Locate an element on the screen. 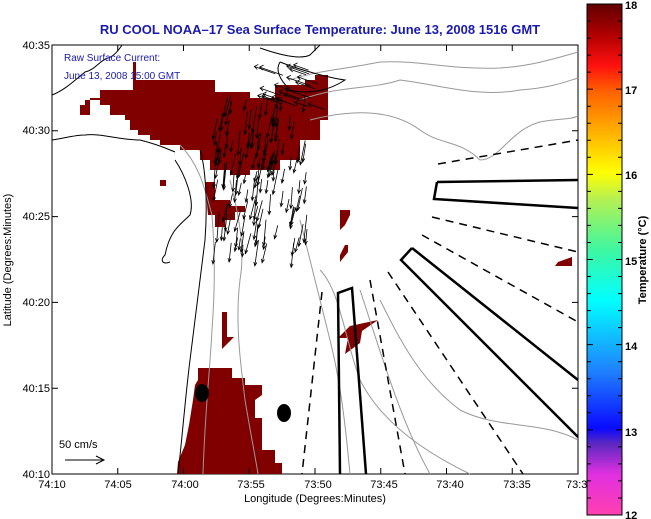 This screenshot has width=651, height=519. y-tick-label: 40:20 is located at coordinates (36, 303).